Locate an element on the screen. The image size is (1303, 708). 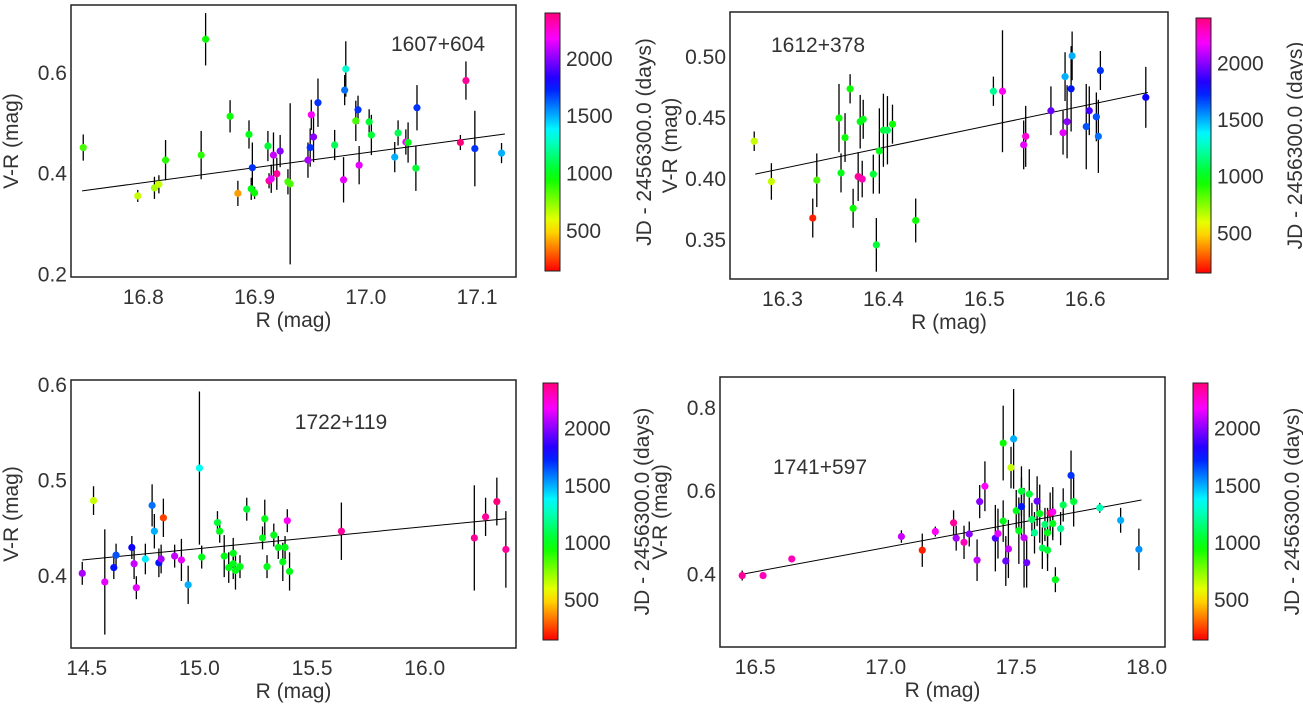
x-tick-label: 17.0 is located at coordinates (885, 667).